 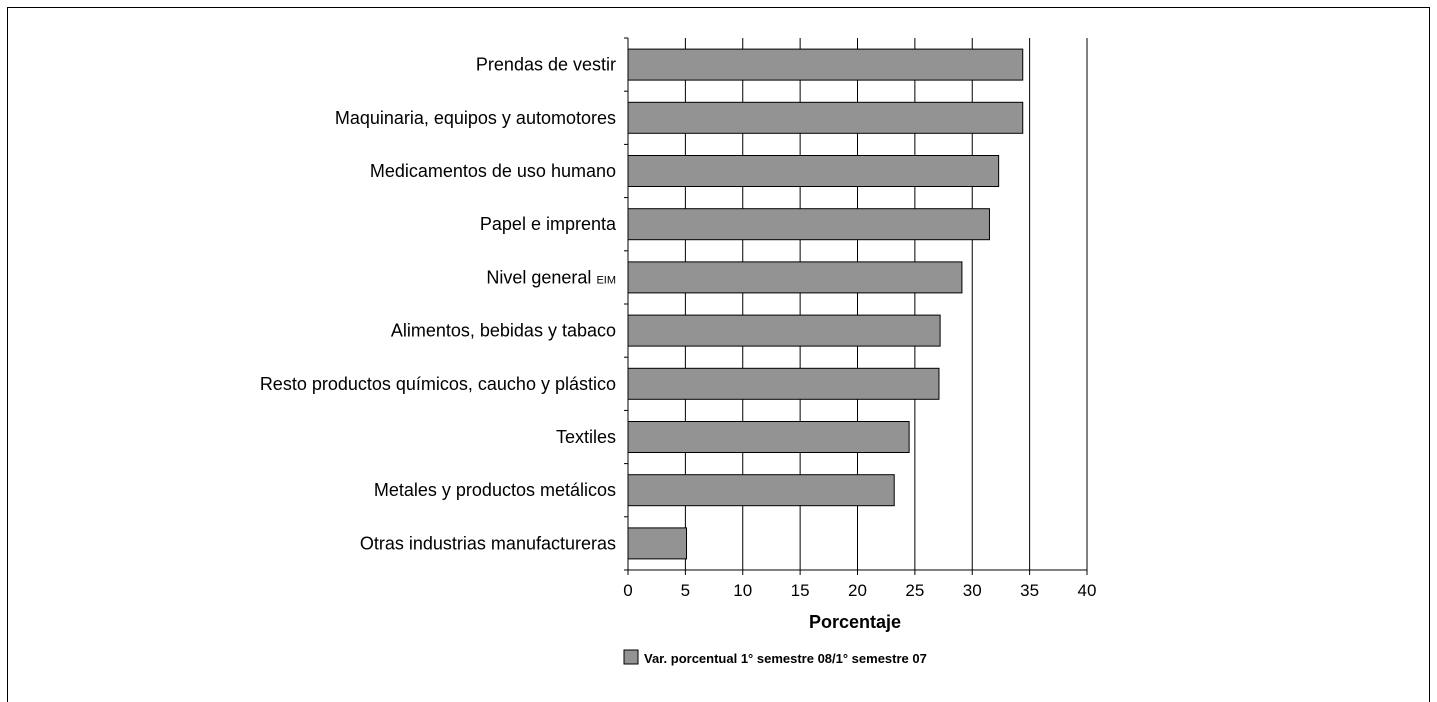 What do you see at coordinates (631, 657) in the screenshot?
I see `legend-swatch` at bounding box center [631, 657].